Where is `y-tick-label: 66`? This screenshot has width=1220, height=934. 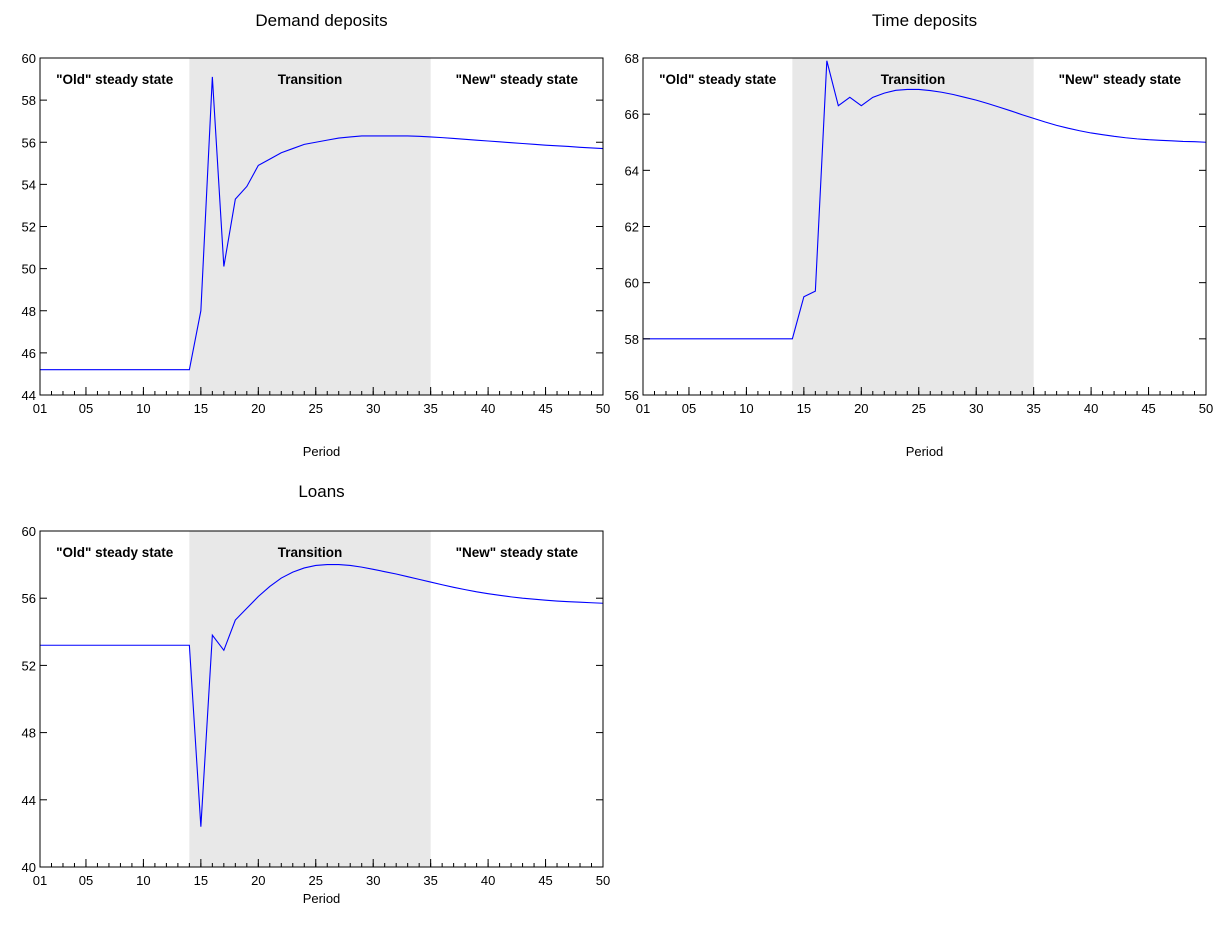 y-tick-label: 66 is located at coordinates (632, 114).